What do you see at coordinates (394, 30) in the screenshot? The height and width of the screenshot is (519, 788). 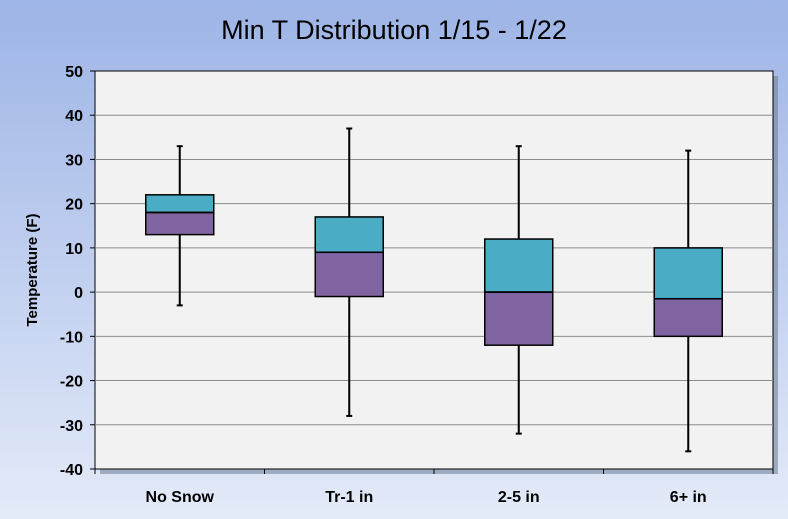 I see `chart-title: Min T Distribution 1/15 - 1/22` at bounding box center [394, 30].